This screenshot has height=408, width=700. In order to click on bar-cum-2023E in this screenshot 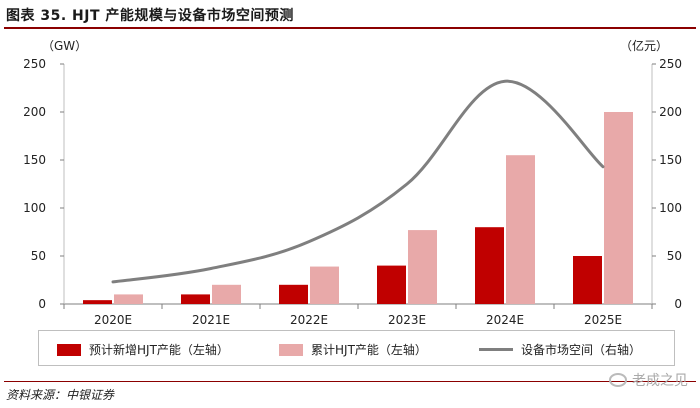, I will do `click(422, 267)`.